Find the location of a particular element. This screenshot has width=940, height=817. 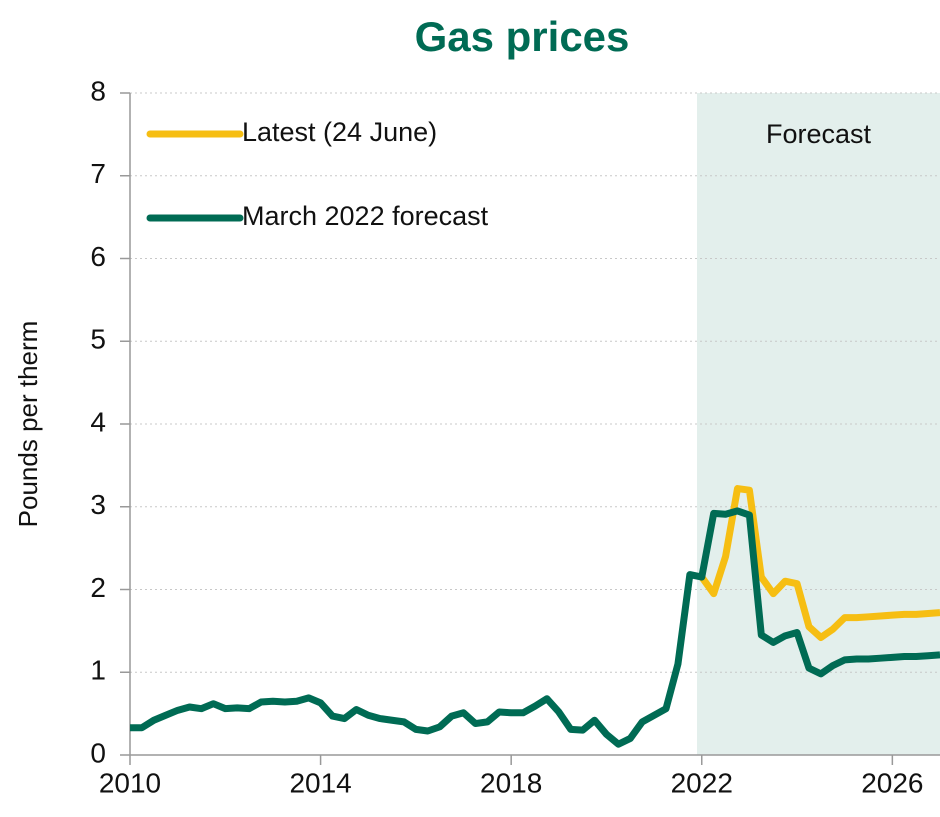

y-tick-label: 6 is located at coordinates (98, 256).